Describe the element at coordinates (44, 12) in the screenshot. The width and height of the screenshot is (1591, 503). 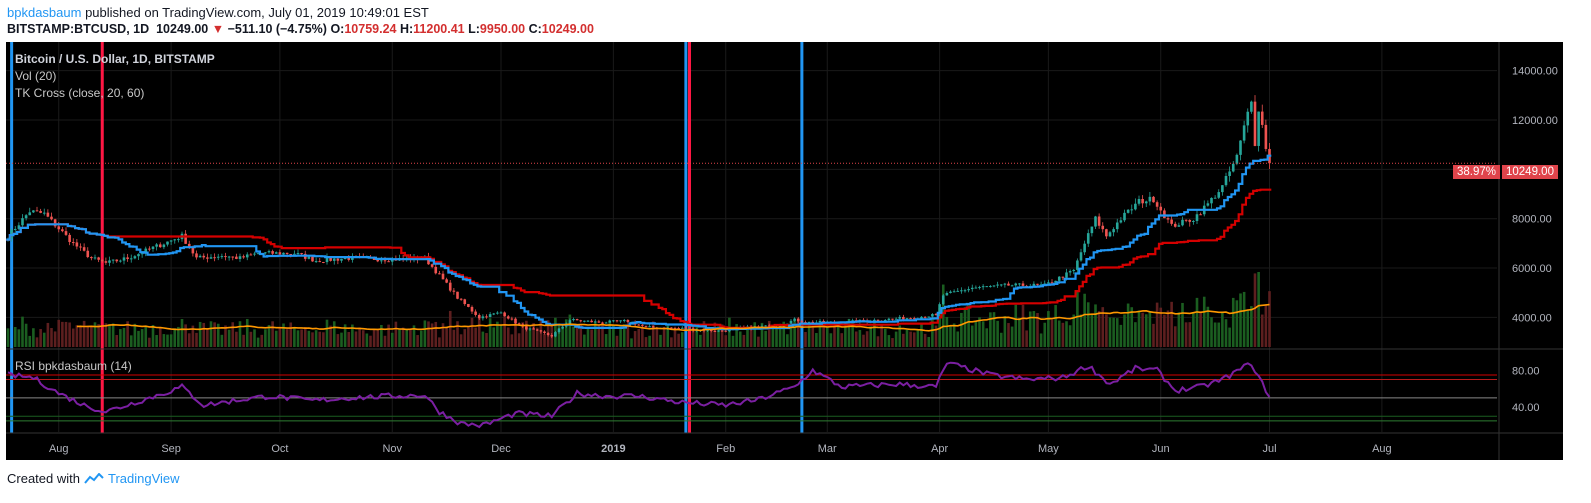
I see `author-link: bpkdasbaum` at that location.